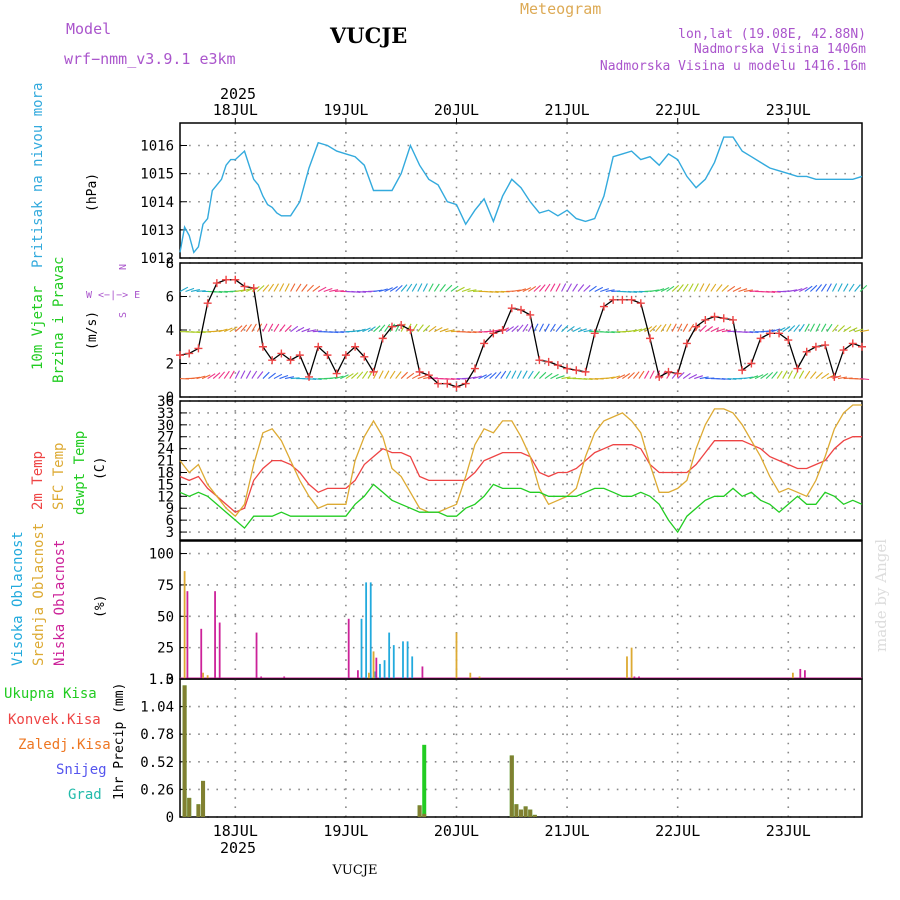  Describe the element at coordinates (38, 175) in the screenshot. I see `pressure-title: Pritisak na nivou mora` at that location.